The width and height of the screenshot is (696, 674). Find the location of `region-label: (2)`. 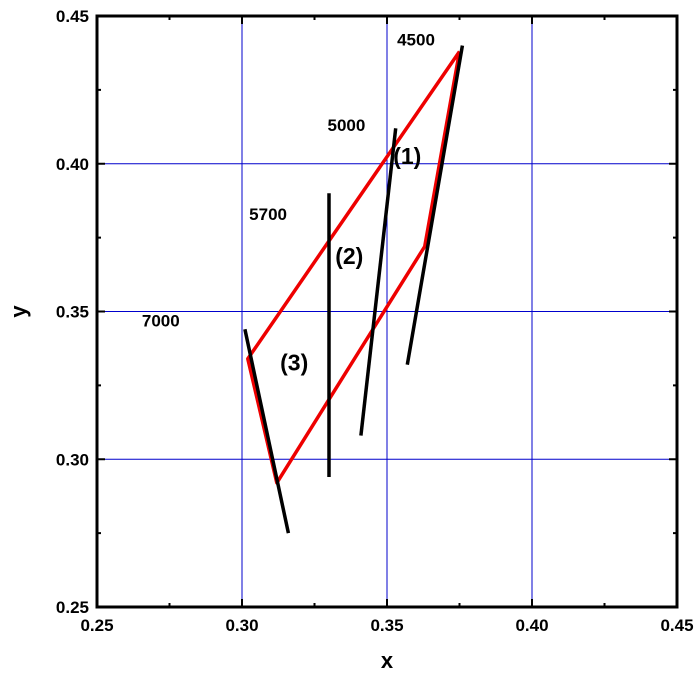

region-label: (2) is located at coordinates (349, 256).